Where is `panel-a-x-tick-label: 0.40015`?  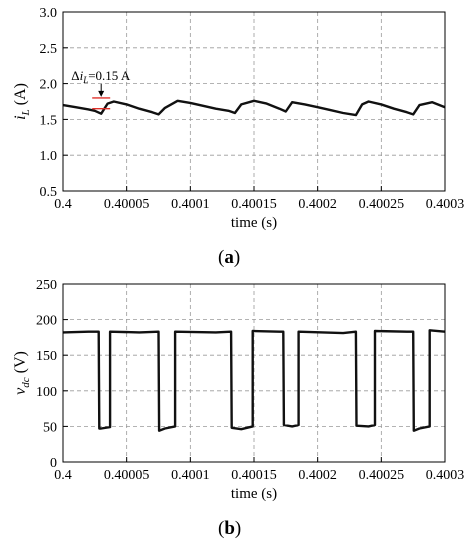 panel-a-x-tick-label: 0.40015 is located at coordinates (254, 204).